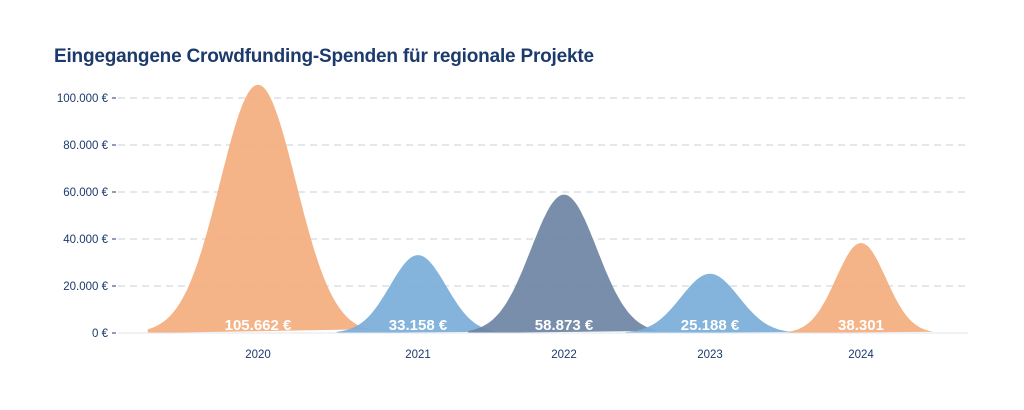 This screenshot has width=1024, height=410. I want to click on y-tick-label-4: 80.000 €, so click(85, 146).